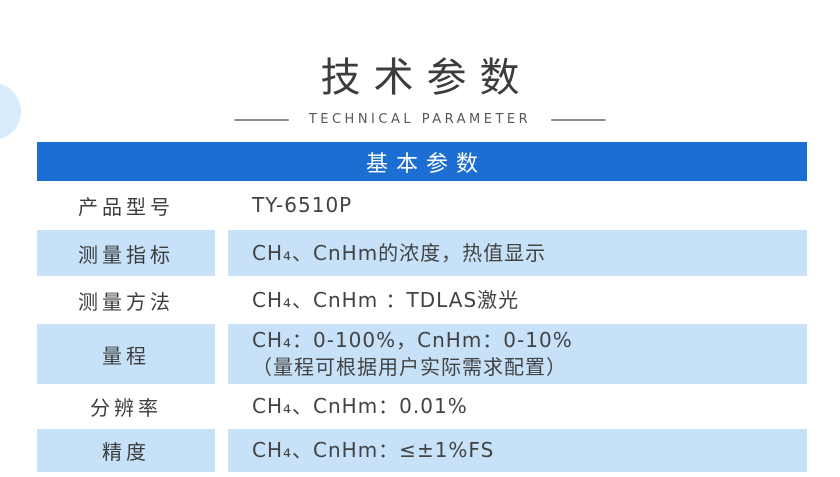 This screenshot has height=477, width=840. What do you see at coordinates (517, 253) in the screenshot?
I see `row-value: CH₄、CnHm的浓度，热值显示` at bounding box center [517, 253].